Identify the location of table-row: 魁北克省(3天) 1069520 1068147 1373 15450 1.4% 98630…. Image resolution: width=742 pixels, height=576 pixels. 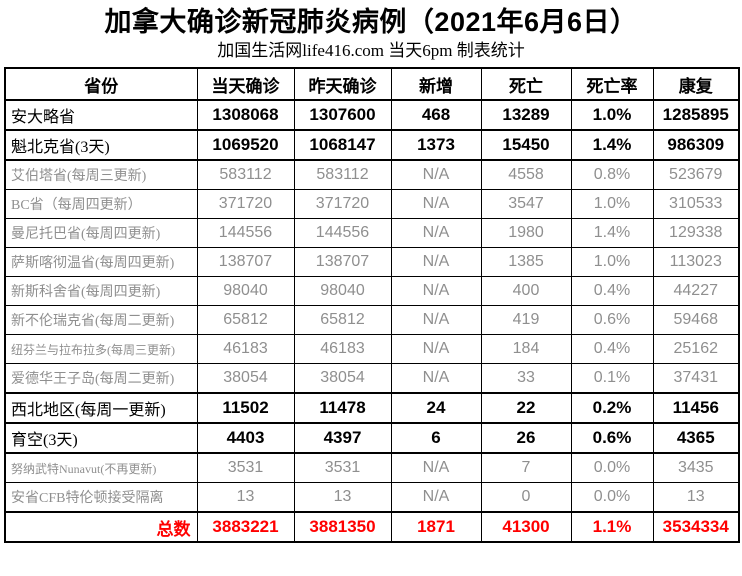
(372, 145).